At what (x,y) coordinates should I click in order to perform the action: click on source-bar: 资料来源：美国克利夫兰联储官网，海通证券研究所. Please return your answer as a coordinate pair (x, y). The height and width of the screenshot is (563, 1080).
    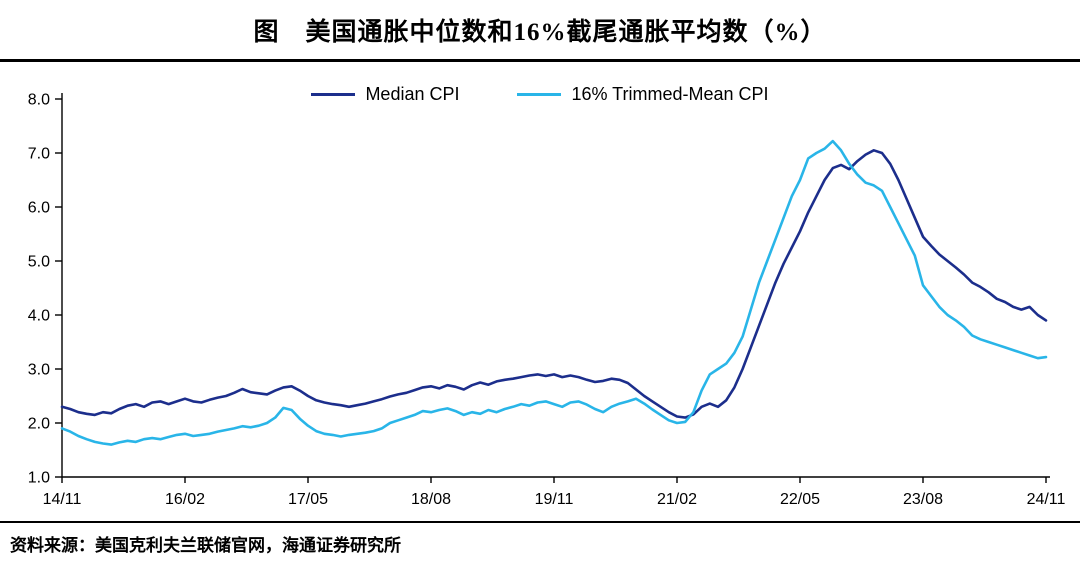
    Looking at the image, I should click on (540, 542).